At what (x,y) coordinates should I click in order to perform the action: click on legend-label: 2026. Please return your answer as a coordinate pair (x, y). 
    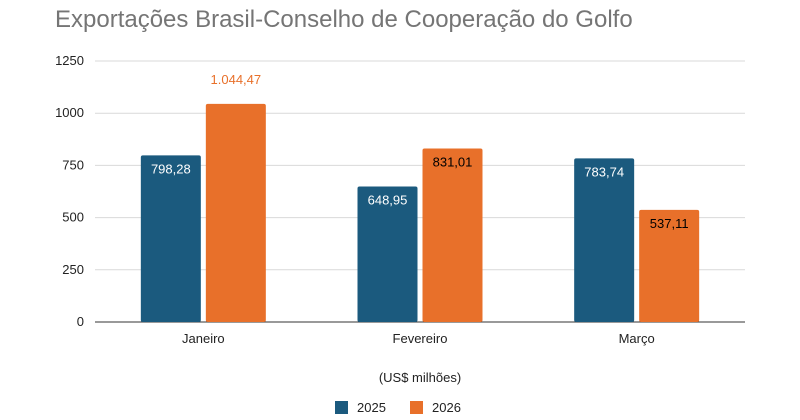
    Looking at the image, I should click on (446, 407).